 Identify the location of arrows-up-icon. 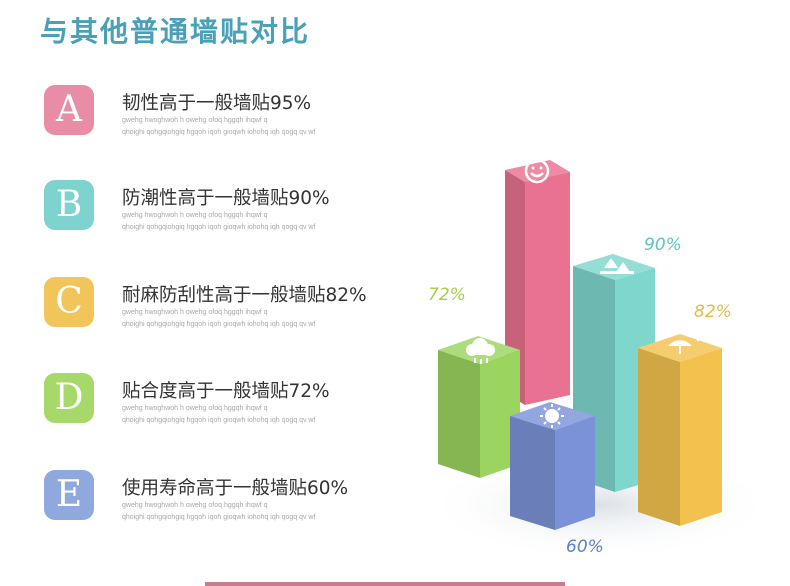
(617, 266).